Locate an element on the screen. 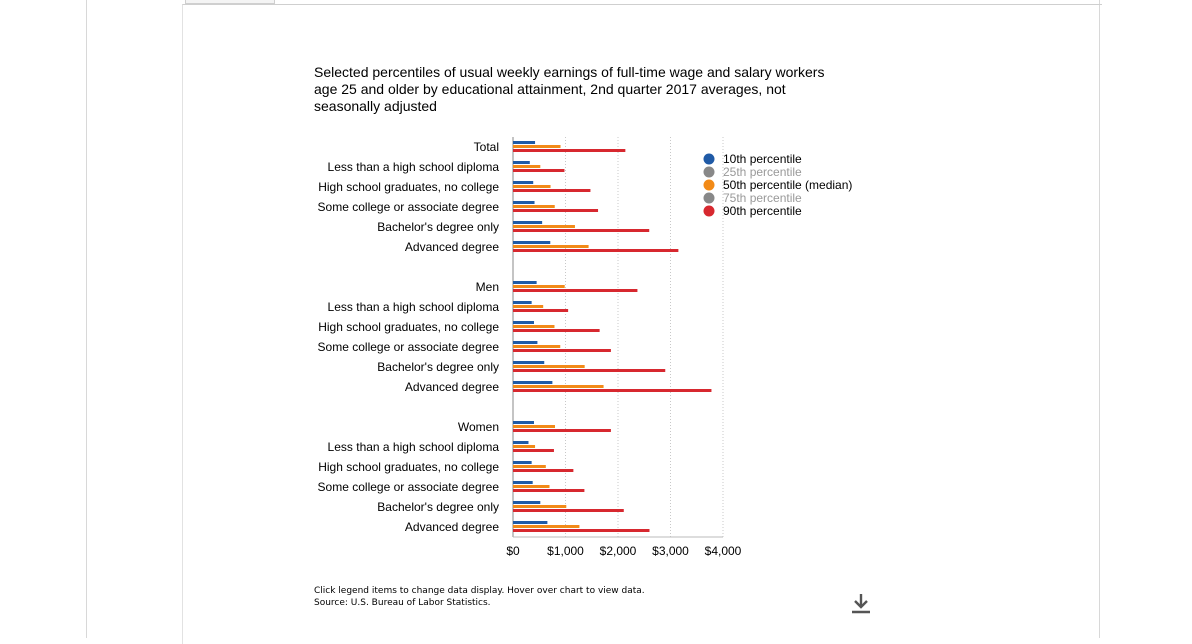 The width and height of the screenshot is (1192, 644). category-label: Women is located at coordinates (478, 427).